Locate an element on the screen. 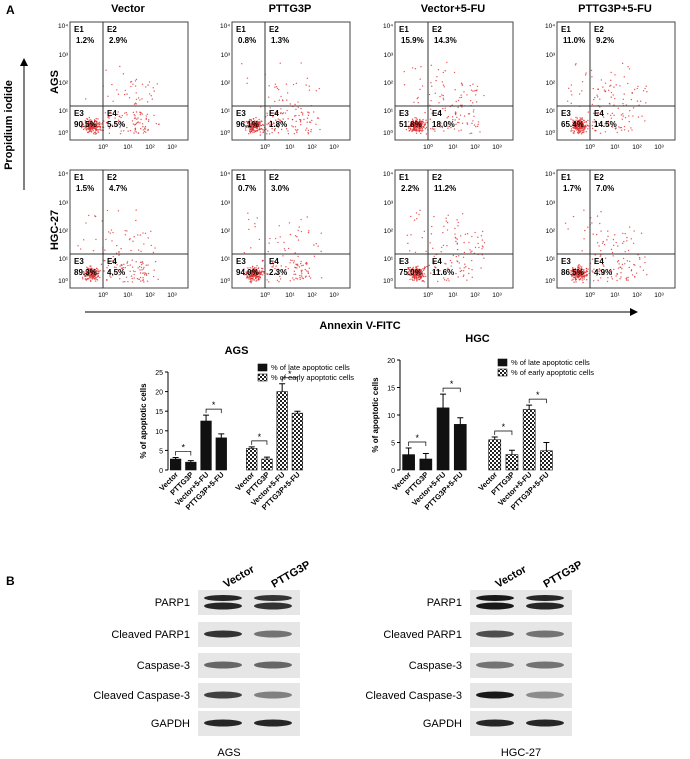 The height and width of the screenshot is (759, 690). chart-title: AGS is located at coordinates (237, 351).